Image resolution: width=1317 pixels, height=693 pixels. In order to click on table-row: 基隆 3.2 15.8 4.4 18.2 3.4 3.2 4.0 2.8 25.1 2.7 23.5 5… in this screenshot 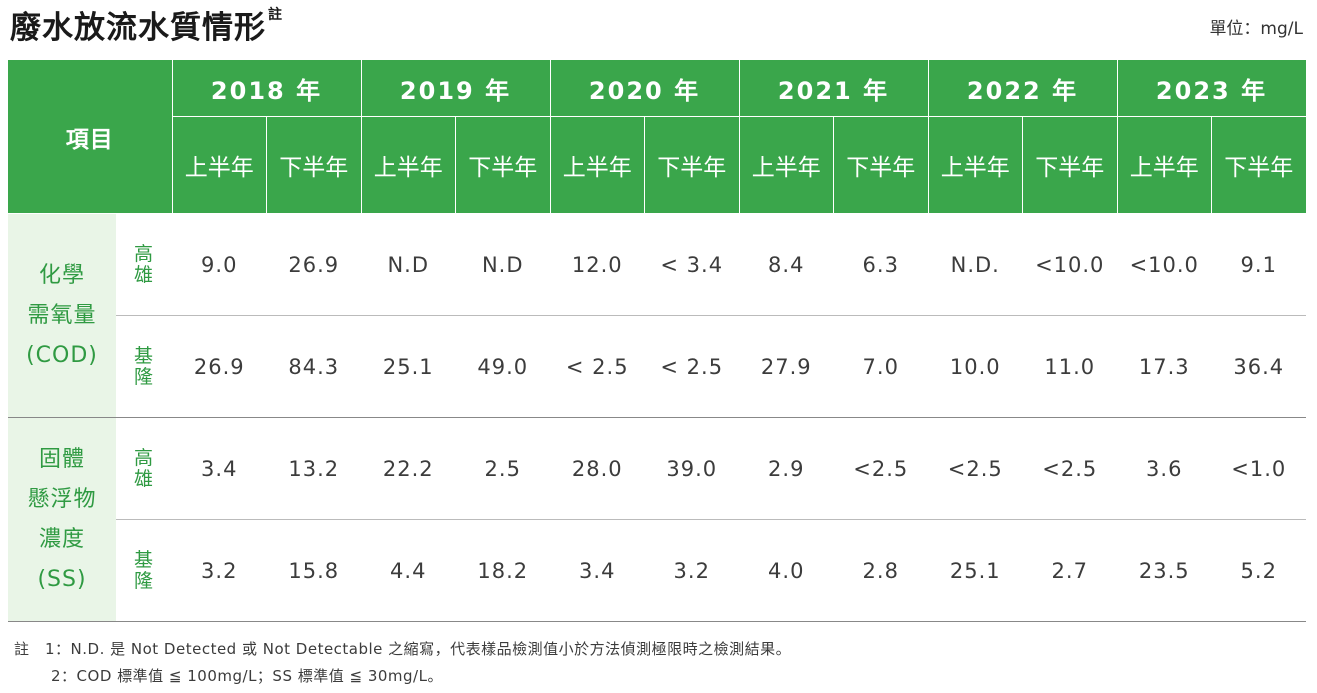, I will do `click(657, 570)`.